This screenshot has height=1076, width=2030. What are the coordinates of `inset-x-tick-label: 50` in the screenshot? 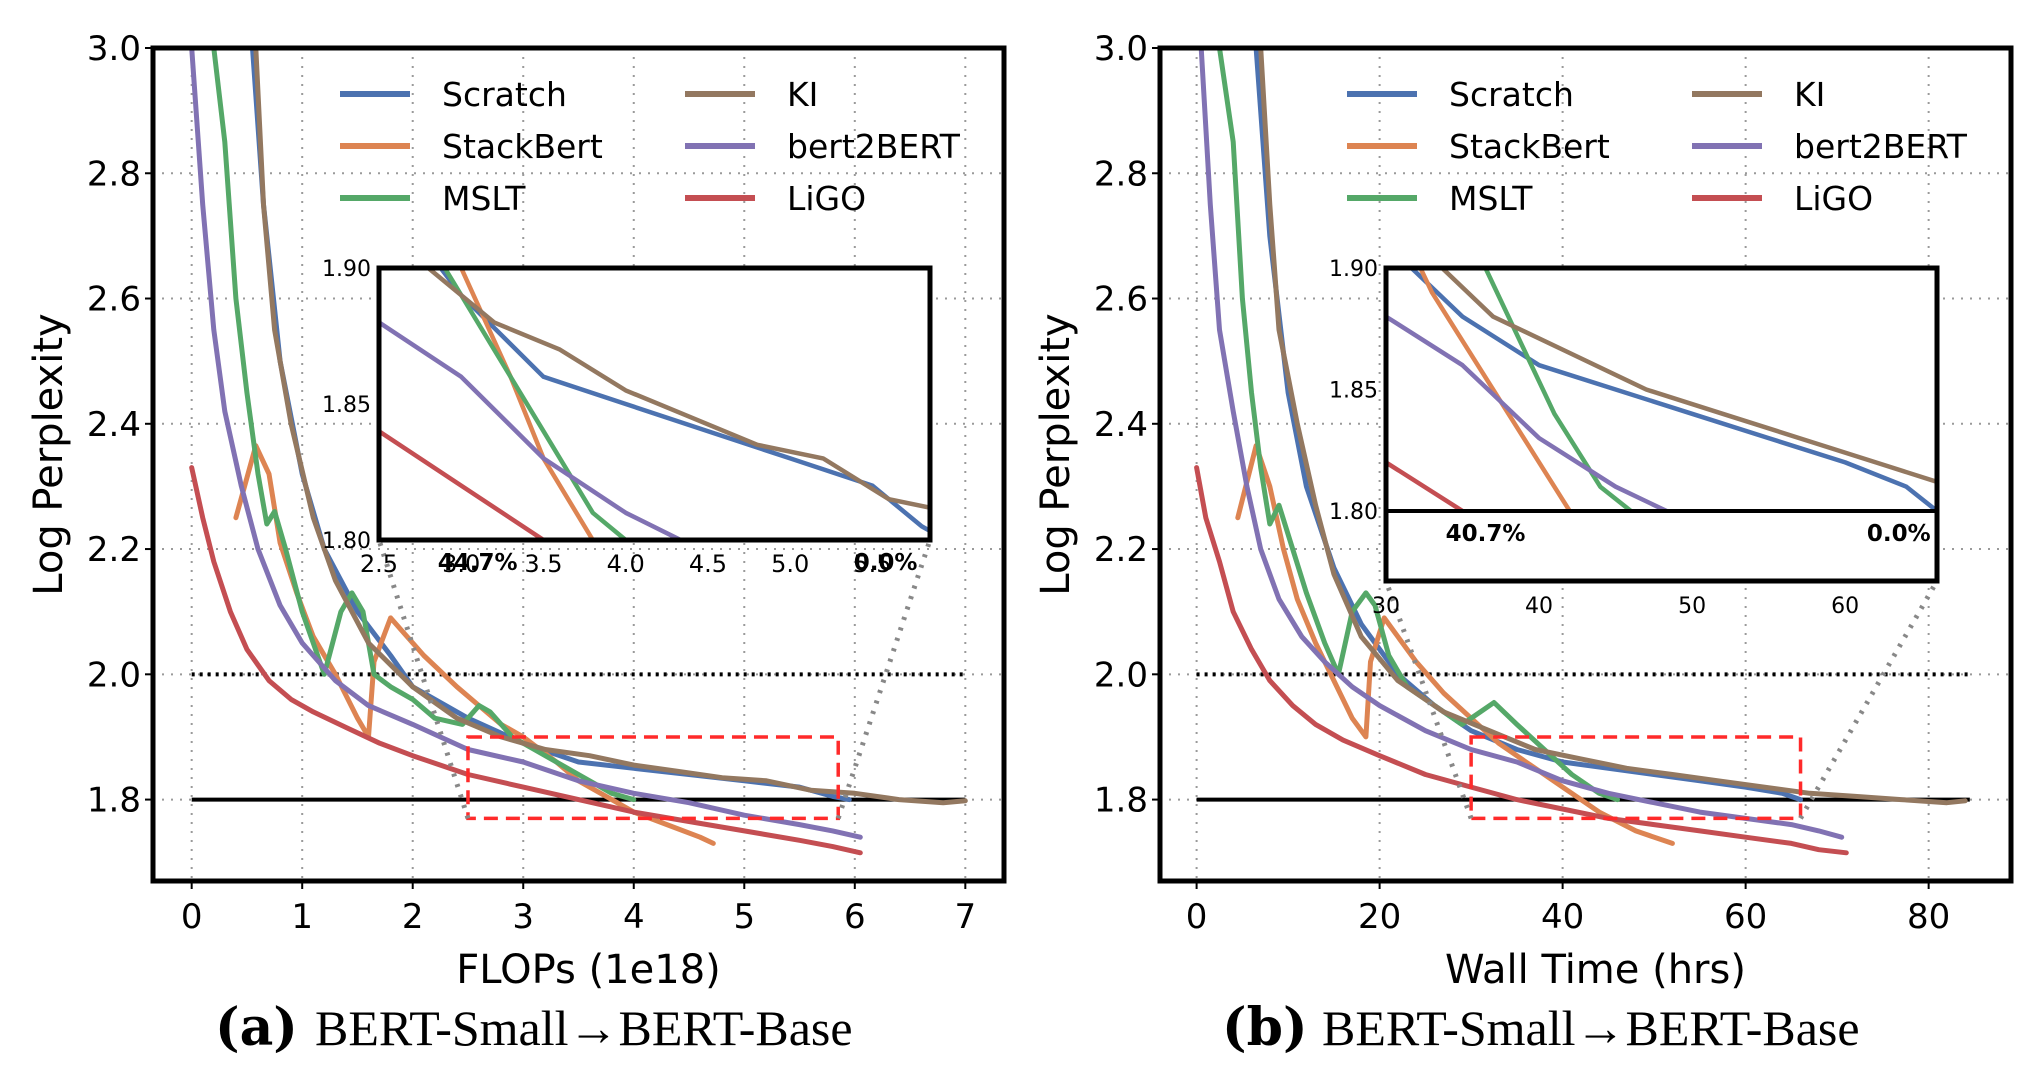 It's located at (1692, 606).